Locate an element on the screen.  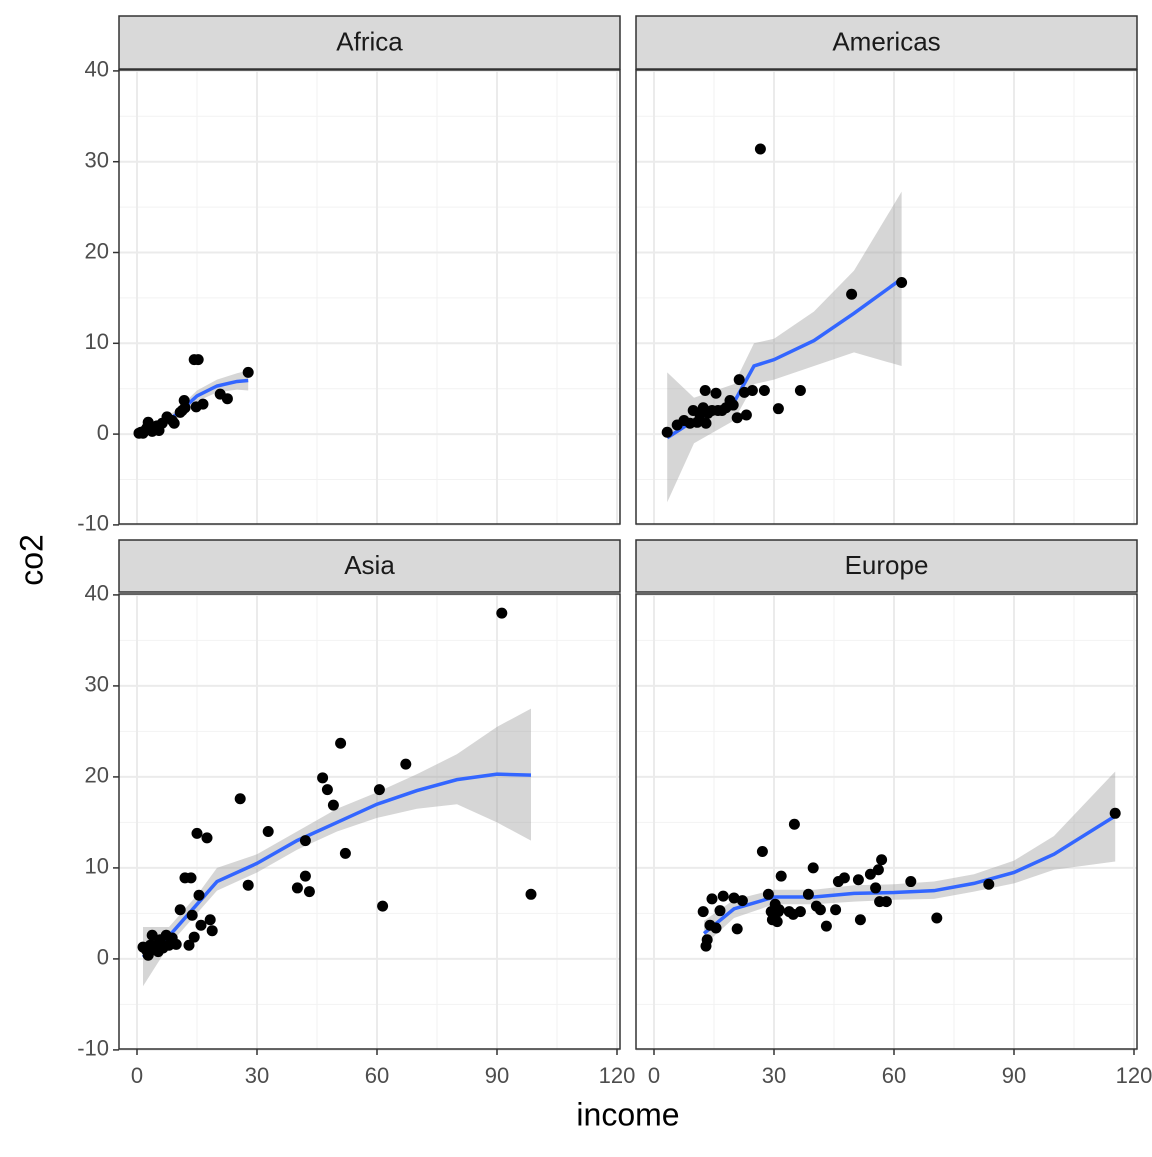
x-tick-label: 0 is located at coordinates (654, 1075).